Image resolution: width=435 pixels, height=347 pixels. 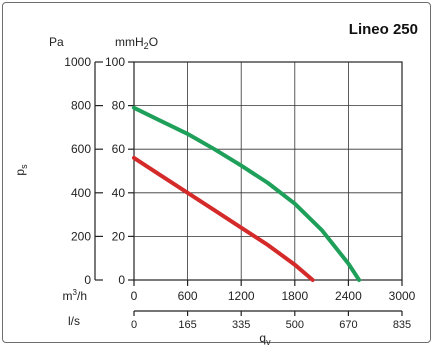 What do you see at coordinates (119, 106) in the screenshot?
I see `mmh2o-tick-label: 80` at bounding box center [119, 106].